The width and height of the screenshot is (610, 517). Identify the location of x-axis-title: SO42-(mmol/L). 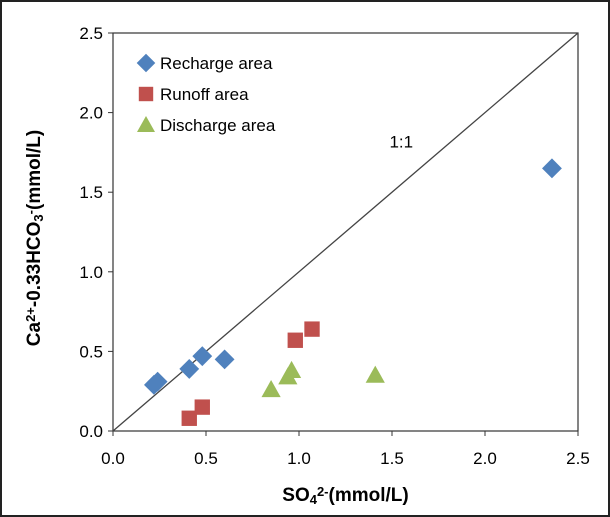
(345, 495).